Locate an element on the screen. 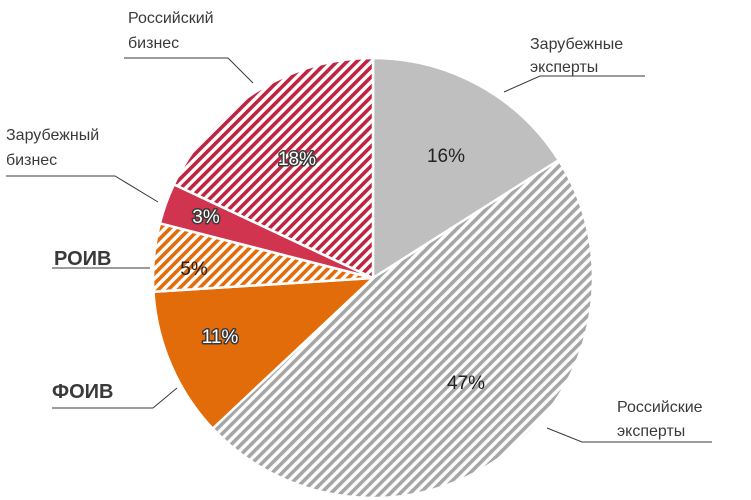 This screenshot has width=751, height=500. percent-label: 5% is located at coordinates (194, 269).